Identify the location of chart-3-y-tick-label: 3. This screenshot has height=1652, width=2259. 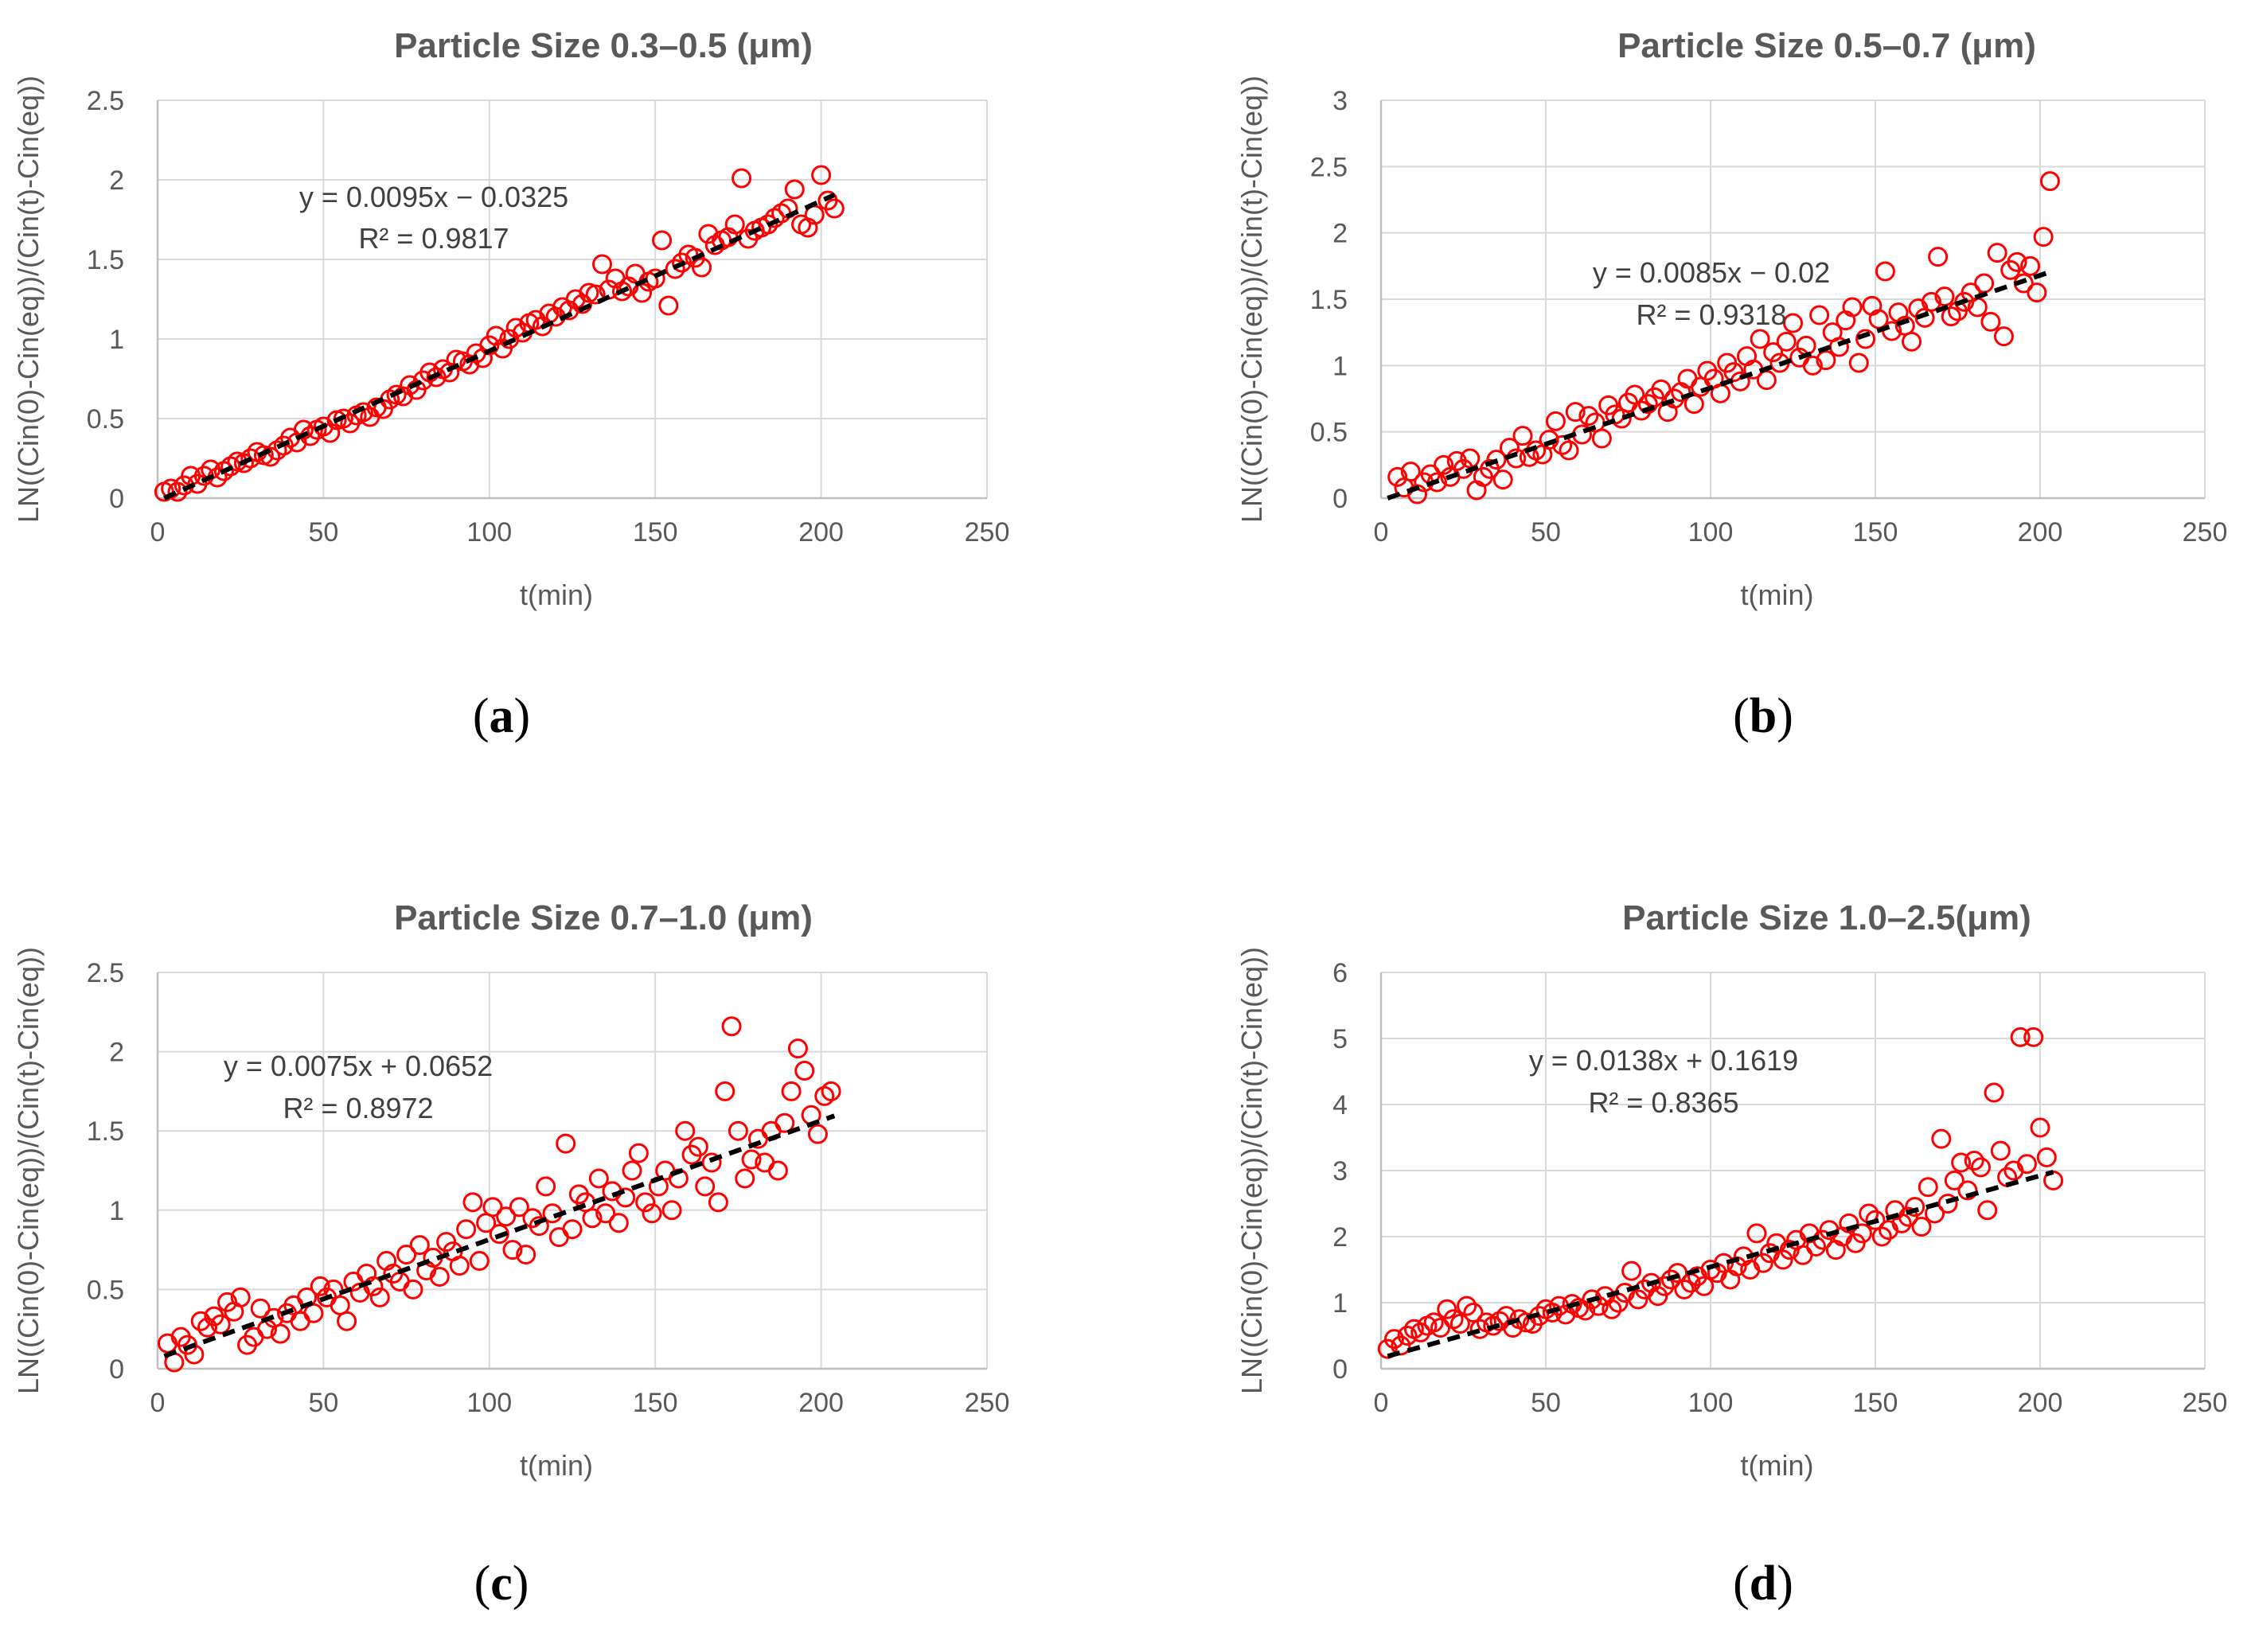
(1340, 1171).